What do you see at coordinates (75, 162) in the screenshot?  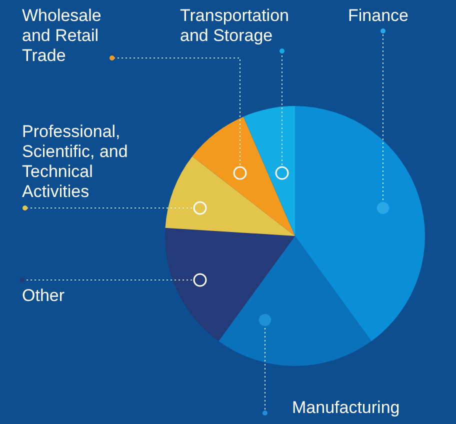 I see `slice-label: Professional, Scientific, and Technical Activities` at bounding box center [75, 162].